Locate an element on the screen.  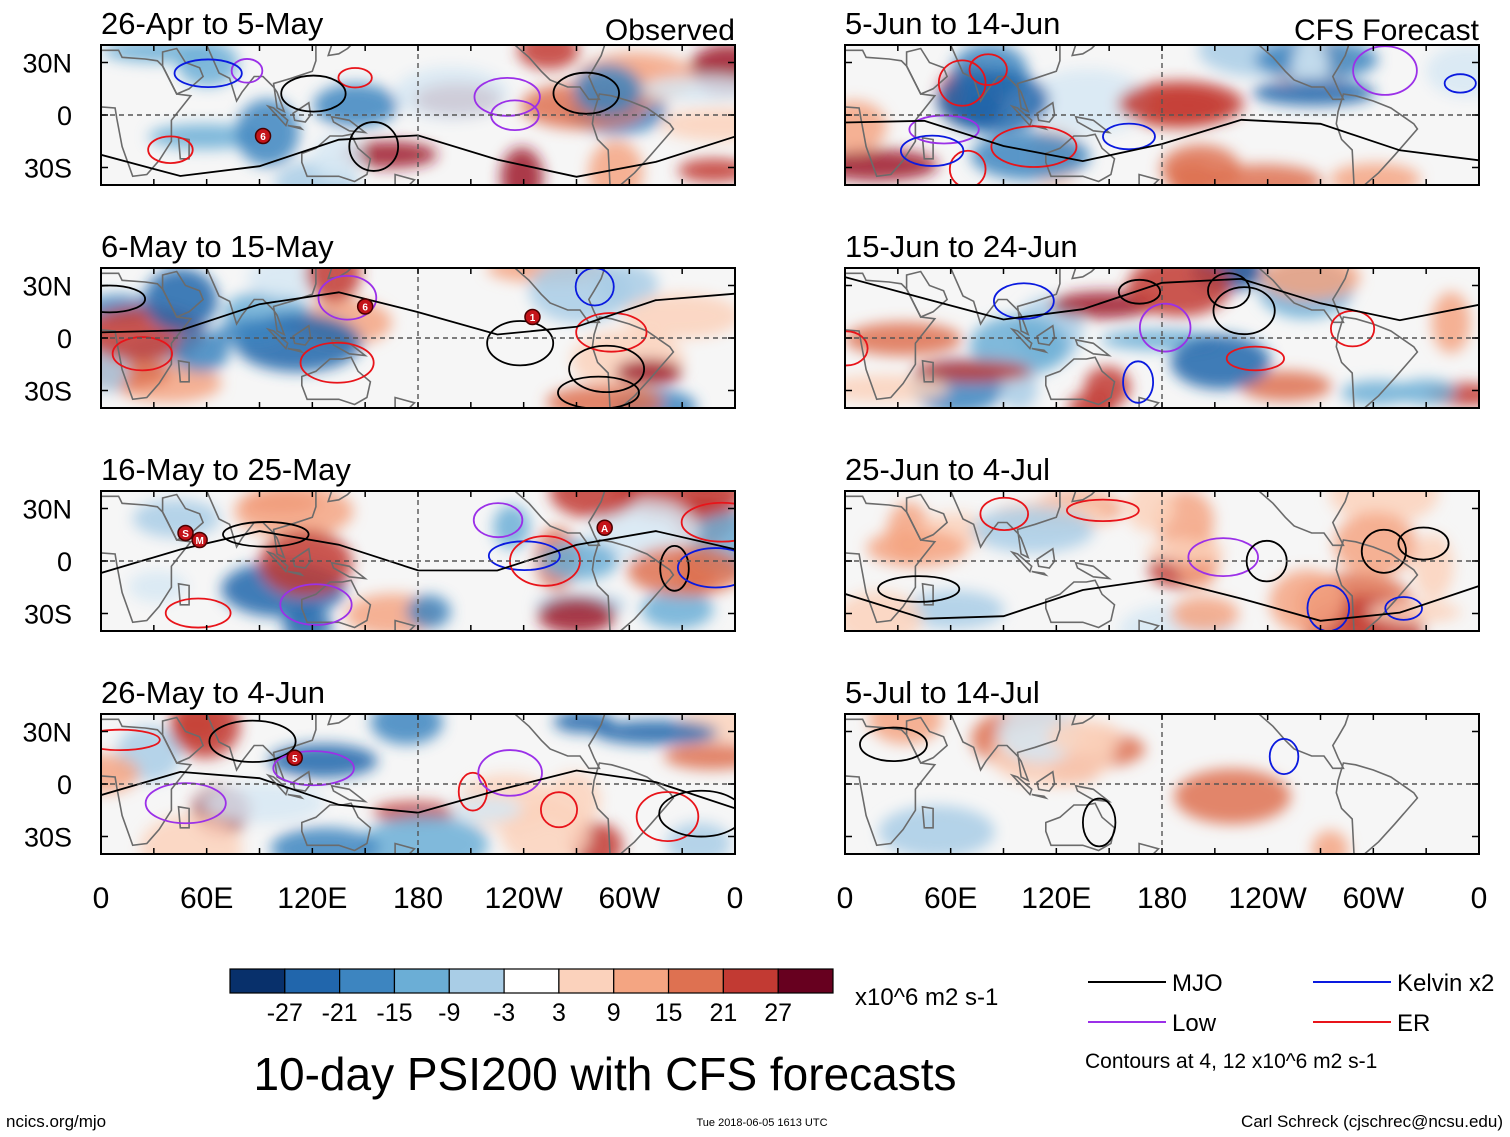
storm-marker-label: A is located at coordinates (604, 529).